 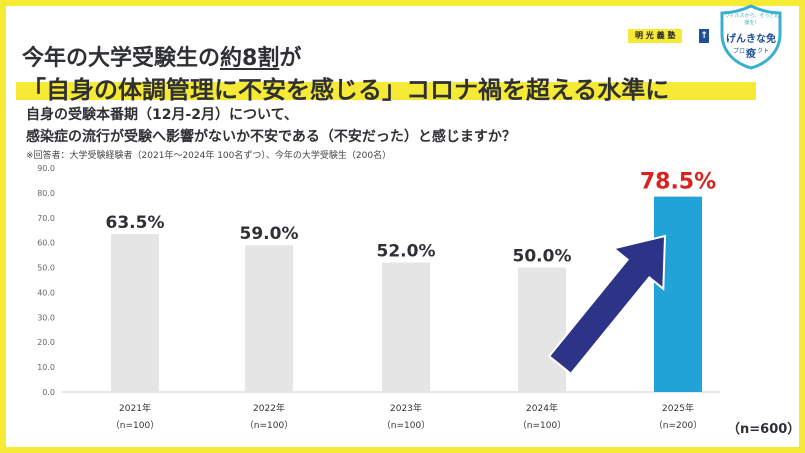 What do you see at coordinates (704, 36) in the screenshot?
I see `brand-badge: ↑` at bounding box center [704, 36].